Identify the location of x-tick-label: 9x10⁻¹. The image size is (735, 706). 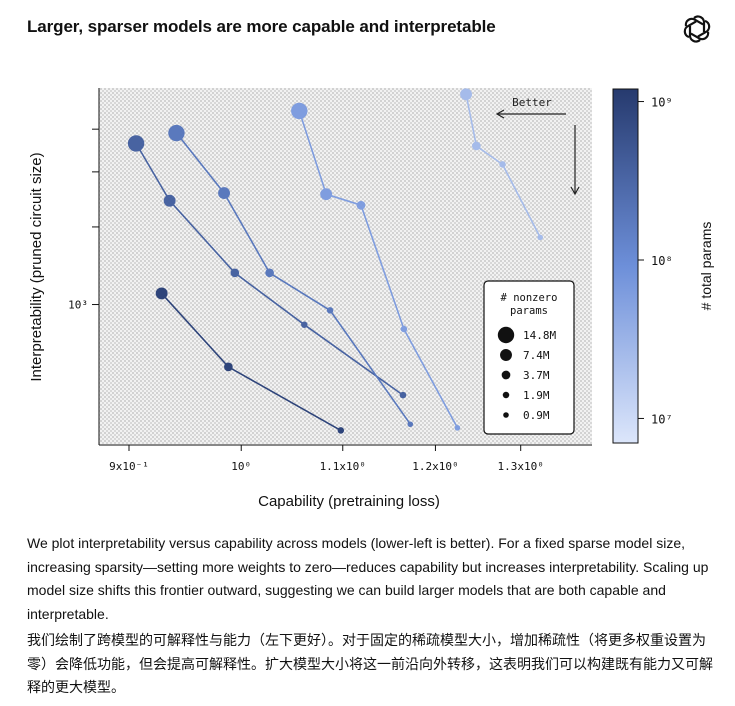
(129, 466).